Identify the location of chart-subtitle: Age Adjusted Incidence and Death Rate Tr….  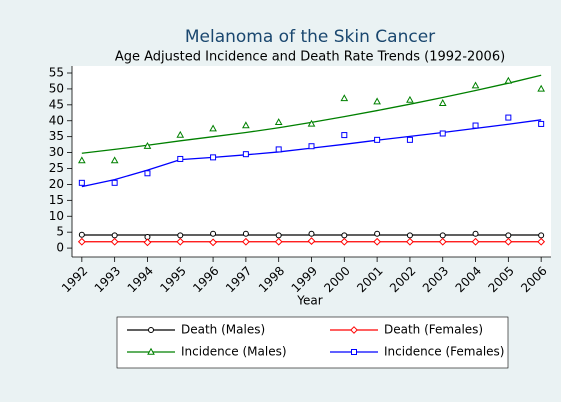
(310, 57).